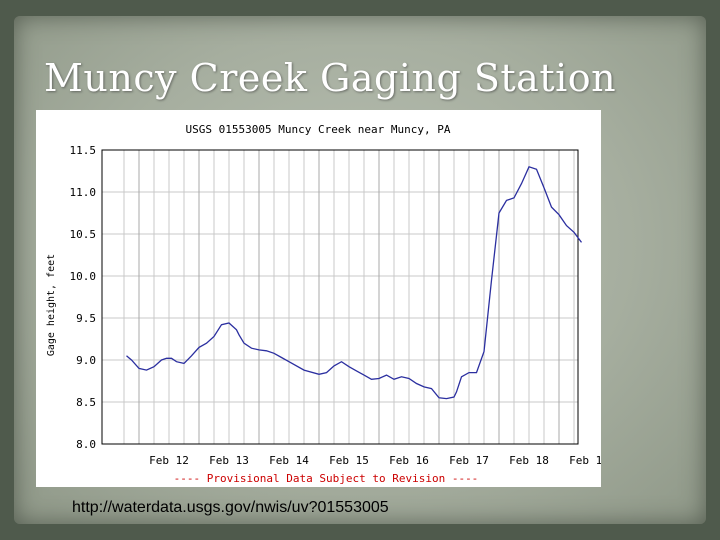 This screenshot has height=540, width=720. I want to click on x-tick-label: Feb 13, so click(229, 460).